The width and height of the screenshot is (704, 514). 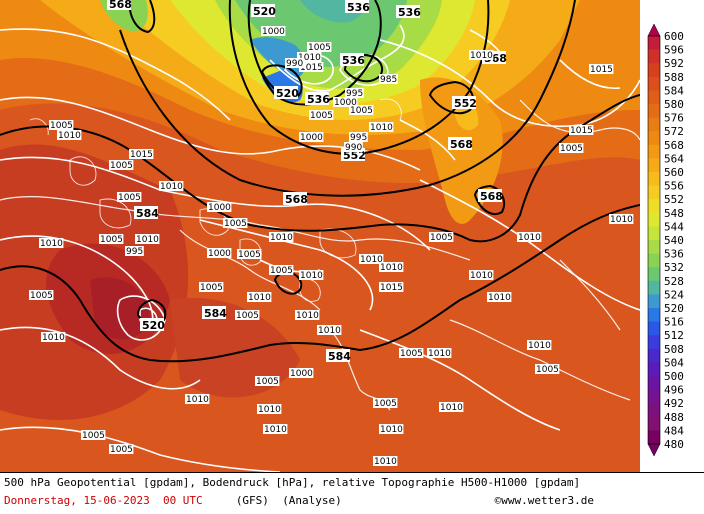 I want to click on svg-text: 584, so click(x=339, y=356).